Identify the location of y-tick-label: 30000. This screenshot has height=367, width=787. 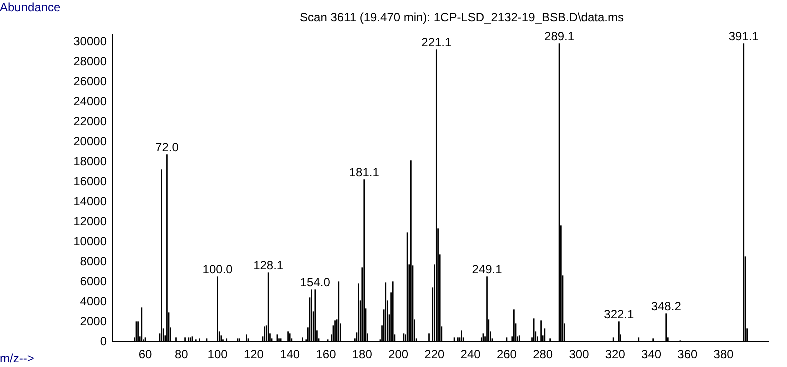
(91, 41).